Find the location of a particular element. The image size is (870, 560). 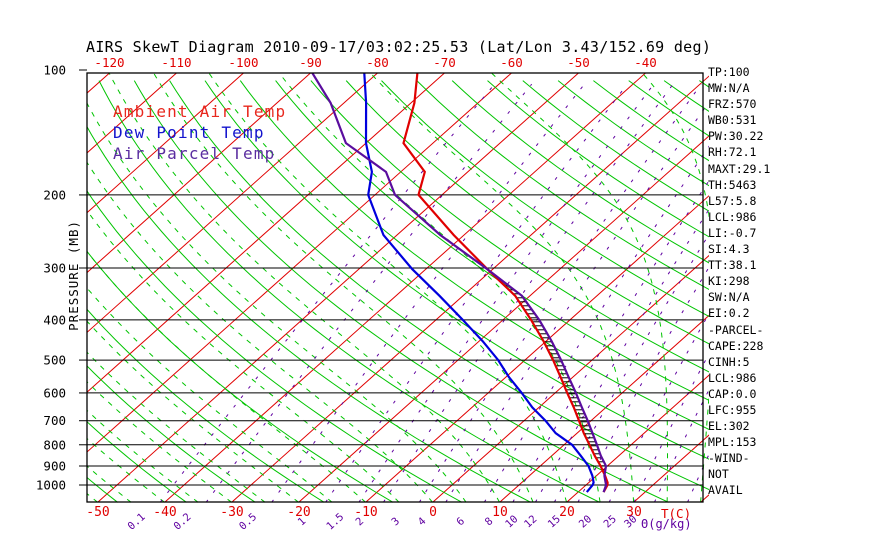

panel-line: CAP:0.0 is located at coordinates (732, 393).